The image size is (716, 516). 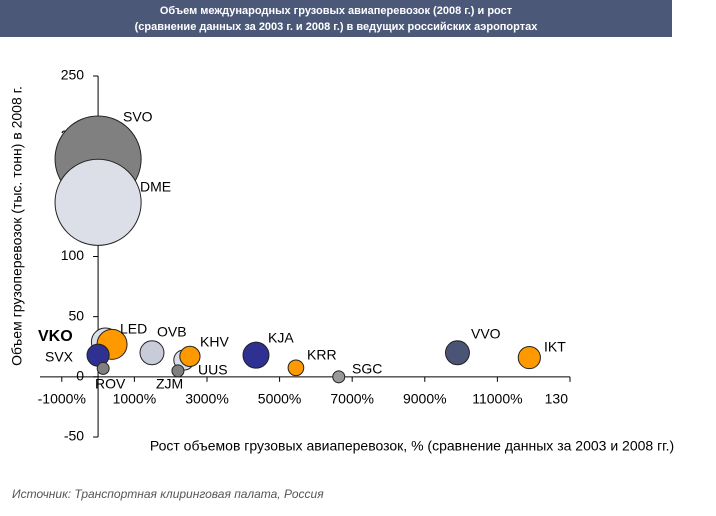 What do you see at coordinates (133, 329) in the screenshot?
I see `bubble-label: LED` at bounding box center [133, 329].